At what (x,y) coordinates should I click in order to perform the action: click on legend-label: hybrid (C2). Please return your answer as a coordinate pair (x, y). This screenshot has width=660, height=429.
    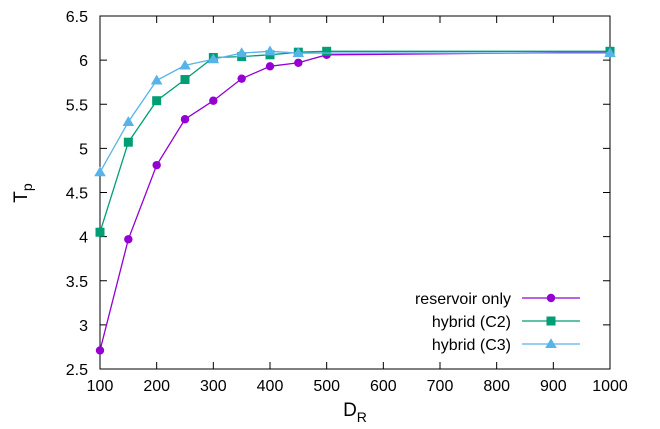
    Looking at the image, I should click on (471, 322).